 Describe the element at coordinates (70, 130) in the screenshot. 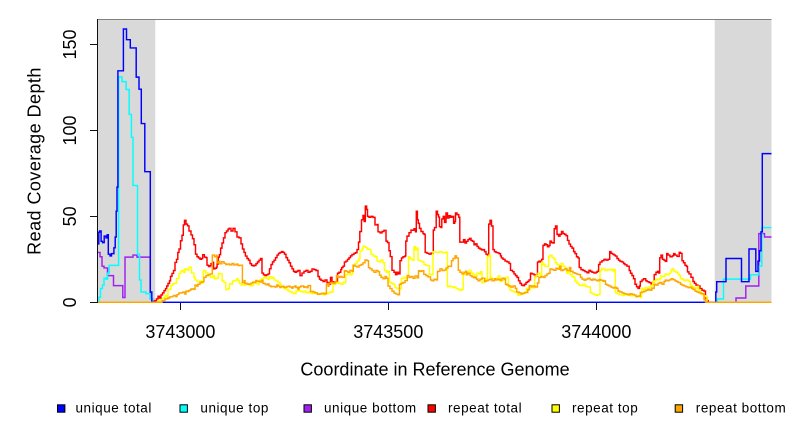

I see `svg-text: 100` at that location.